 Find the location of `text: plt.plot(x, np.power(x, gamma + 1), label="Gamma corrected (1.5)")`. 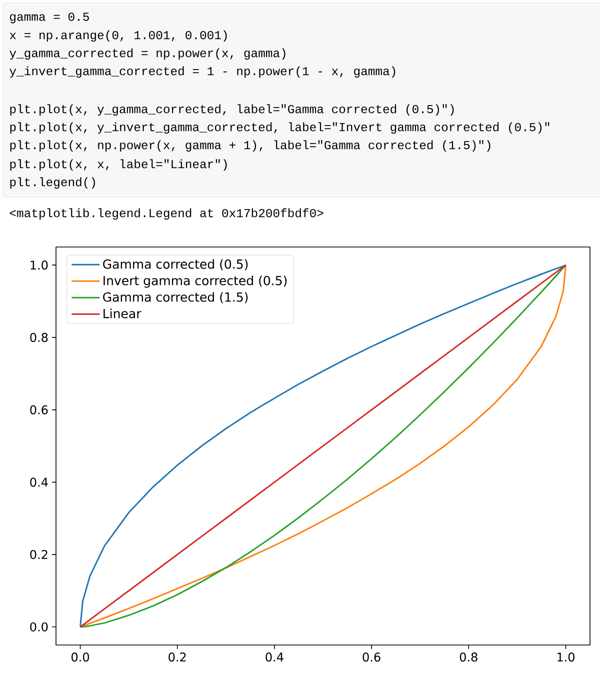

text: plt.plot(x, np.power(x, gamma + 1), label="Gamma corrected (1.5)") is located at coordinates (250, 146).